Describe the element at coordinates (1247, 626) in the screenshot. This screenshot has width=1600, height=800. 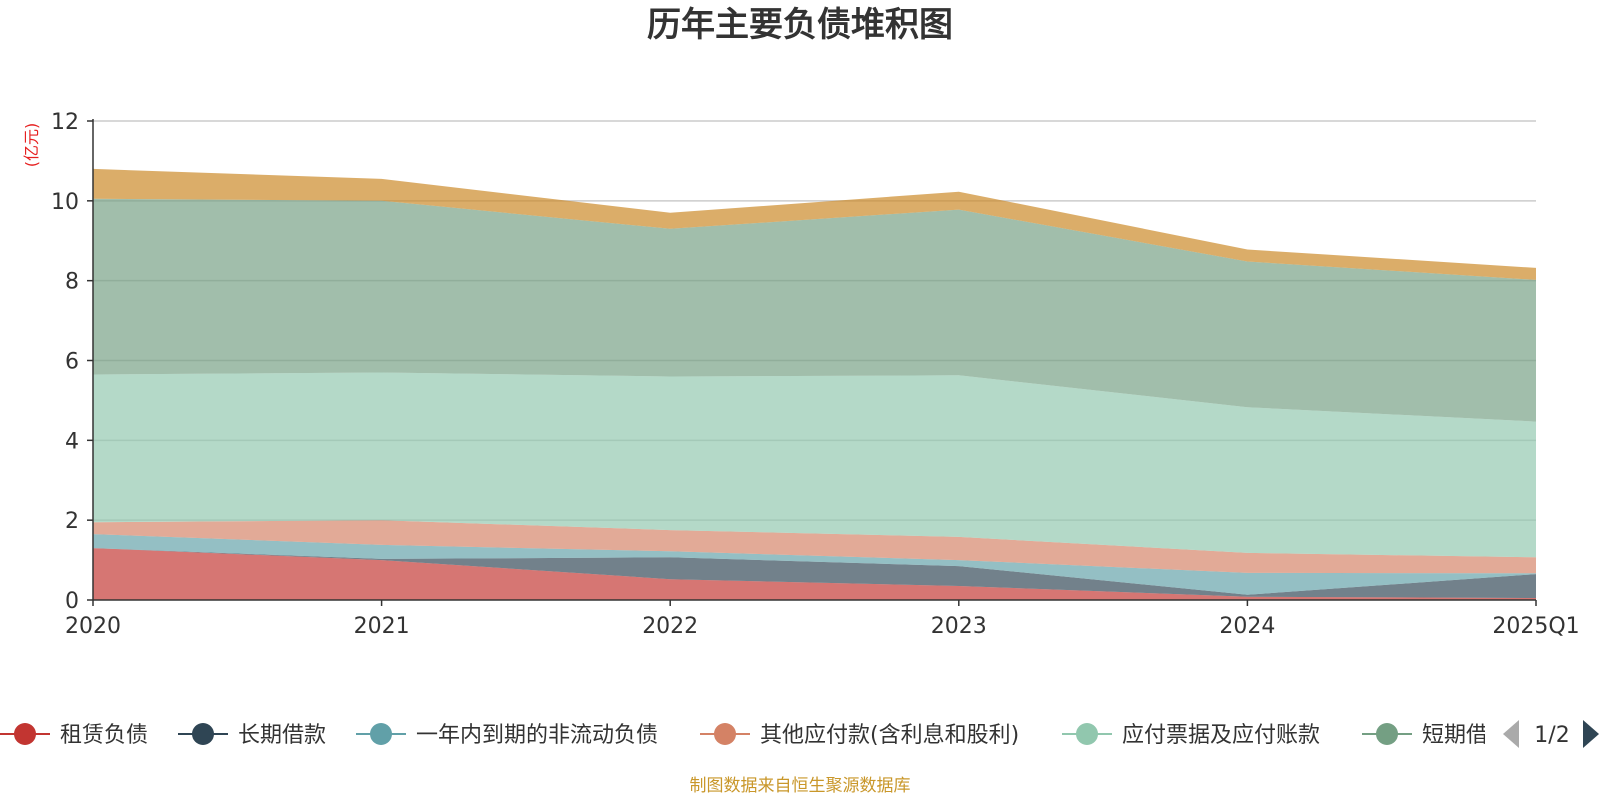
I see `x-tick-label: 2024` at that location.